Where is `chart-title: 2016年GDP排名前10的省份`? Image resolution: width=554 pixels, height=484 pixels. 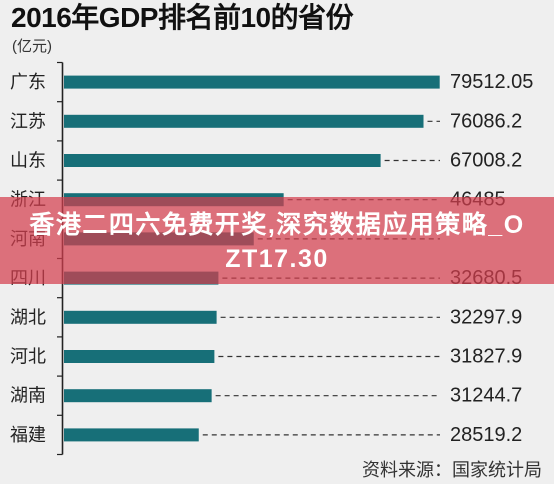
chart-title: 2016年GDP排名前10的省份 is located at coordinates (182, 17).